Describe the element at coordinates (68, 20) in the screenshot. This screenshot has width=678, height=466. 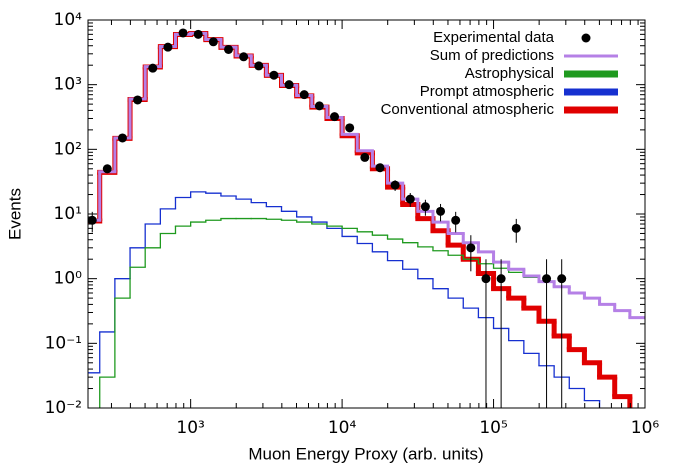
I see `y-tick-label: 10⁴` at that location.